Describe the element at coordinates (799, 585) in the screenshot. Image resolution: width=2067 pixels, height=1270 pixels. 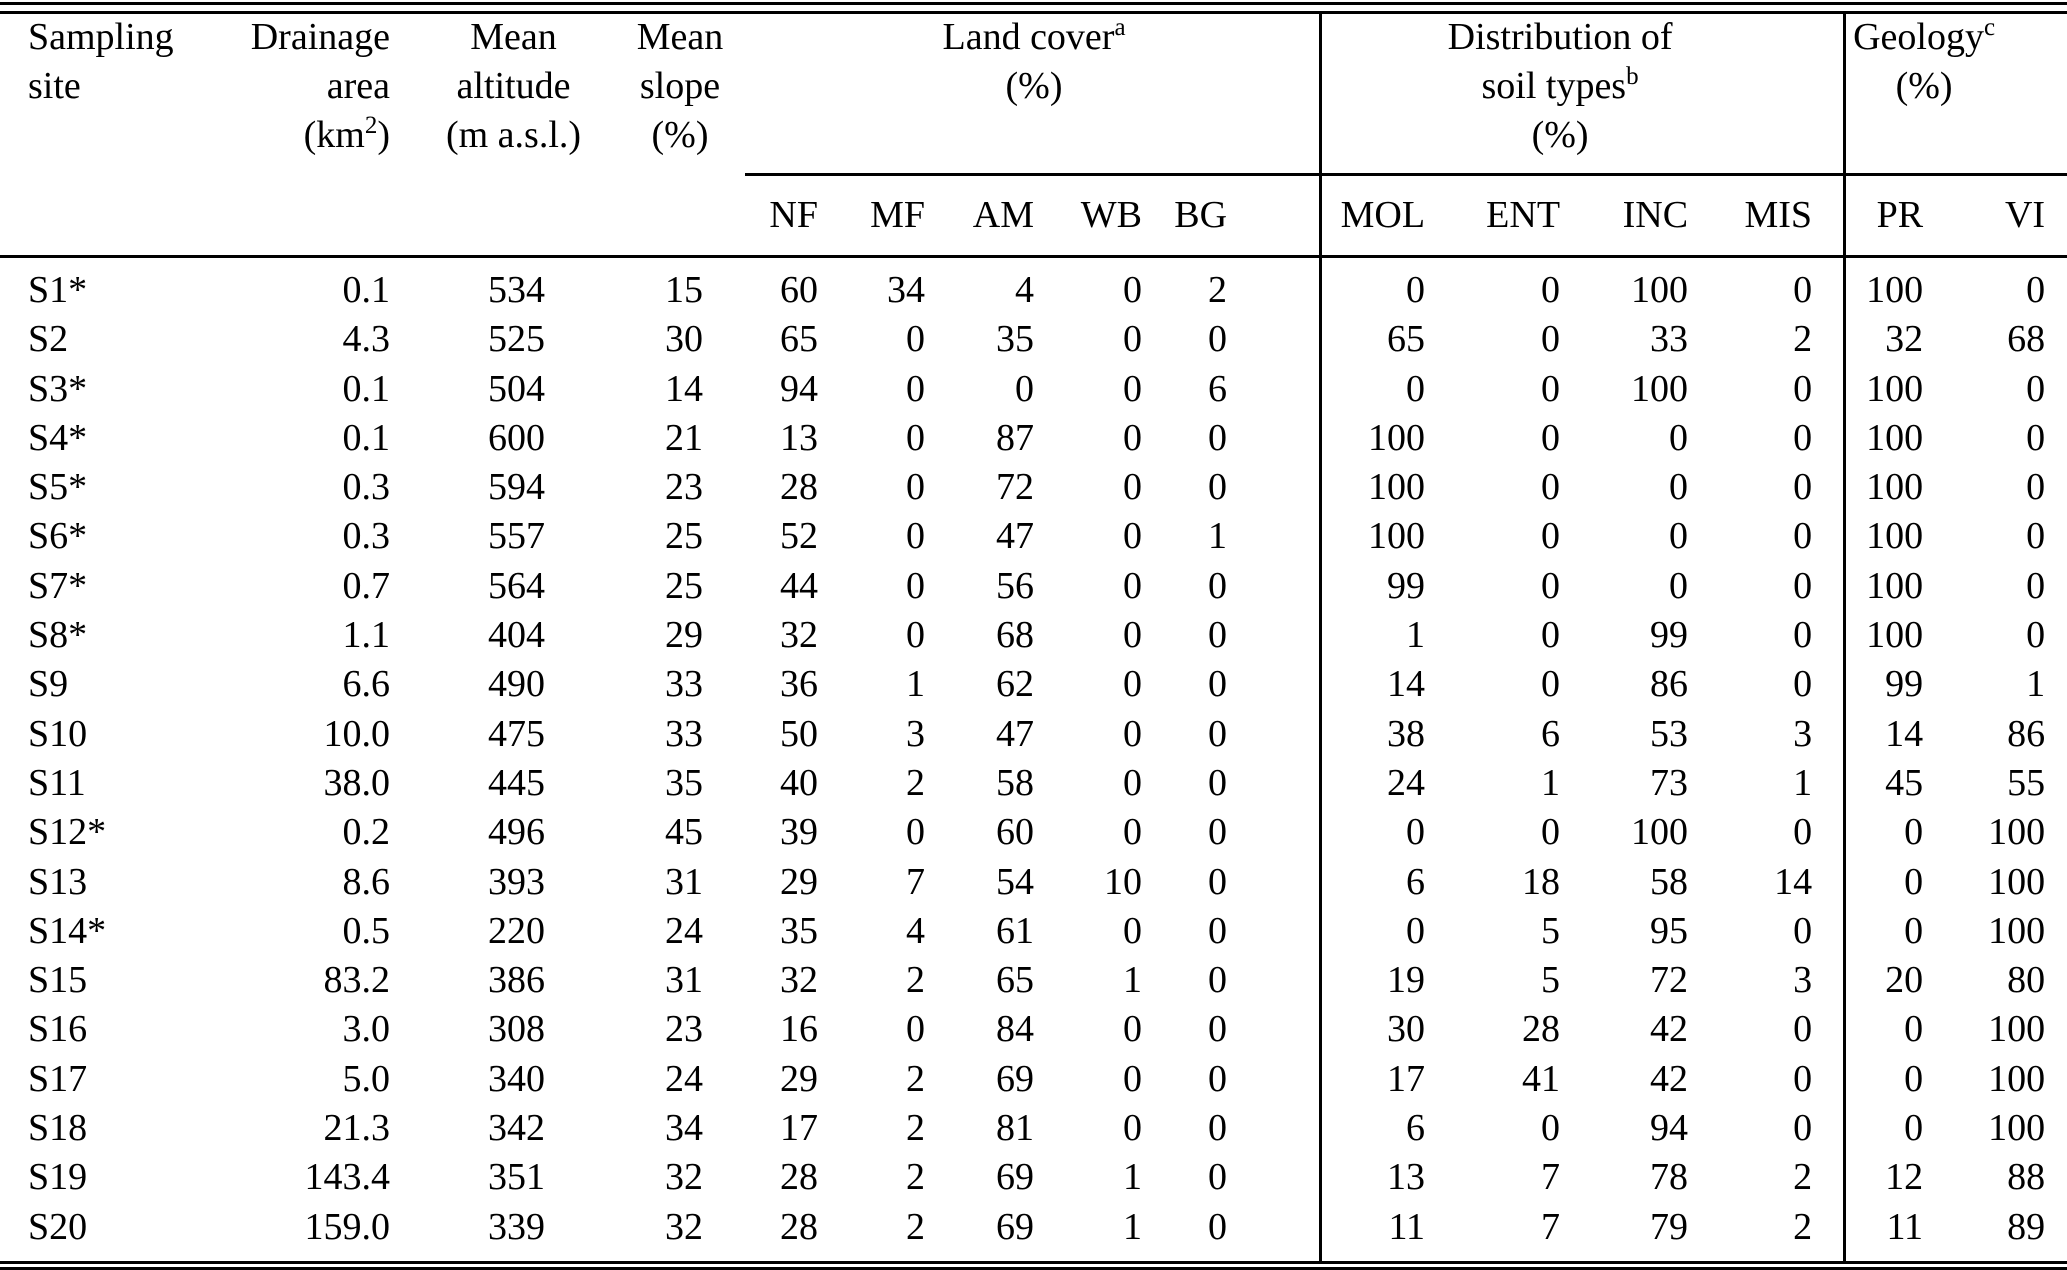
I see `value-cell: 44` at that location.